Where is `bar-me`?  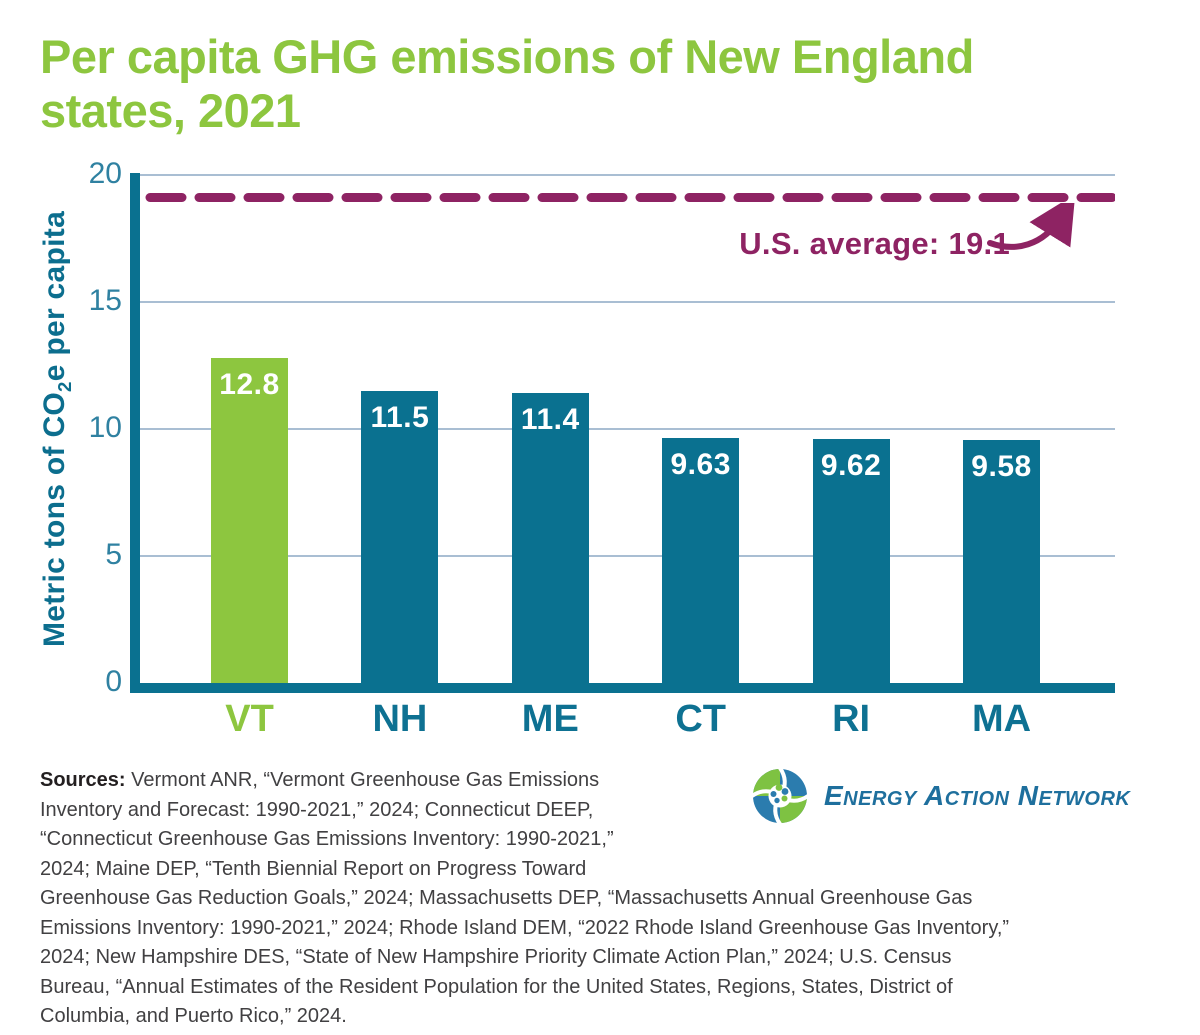 bar-me is located at coordinates (550, 538).